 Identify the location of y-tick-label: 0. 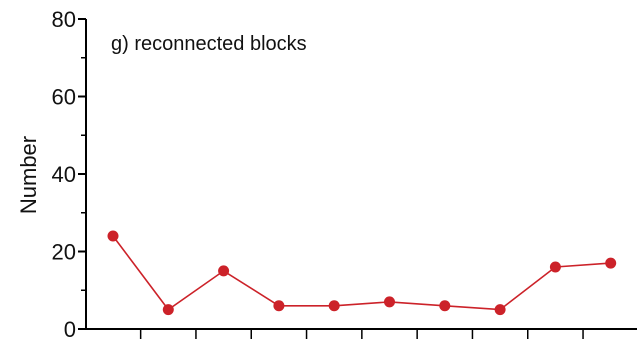
(70, 329).